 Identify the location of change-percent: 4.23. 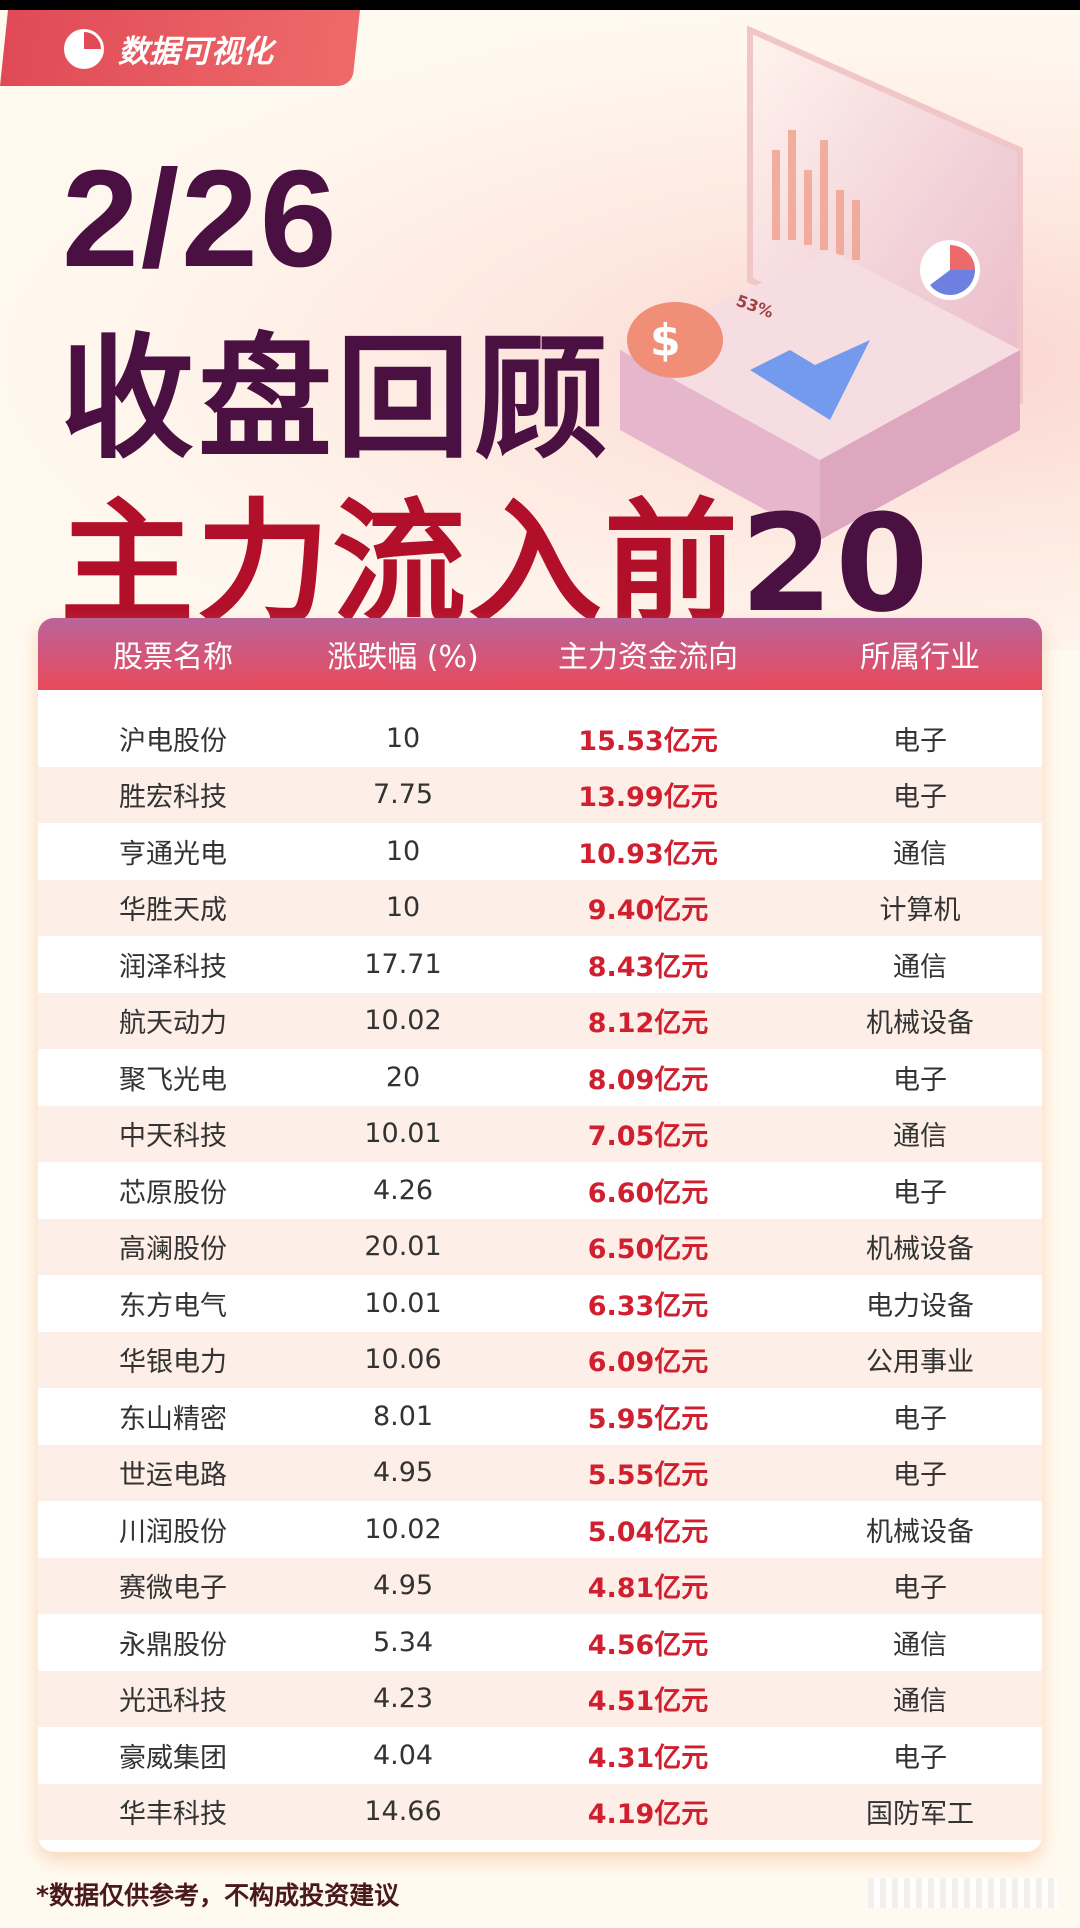
(403, 1699).